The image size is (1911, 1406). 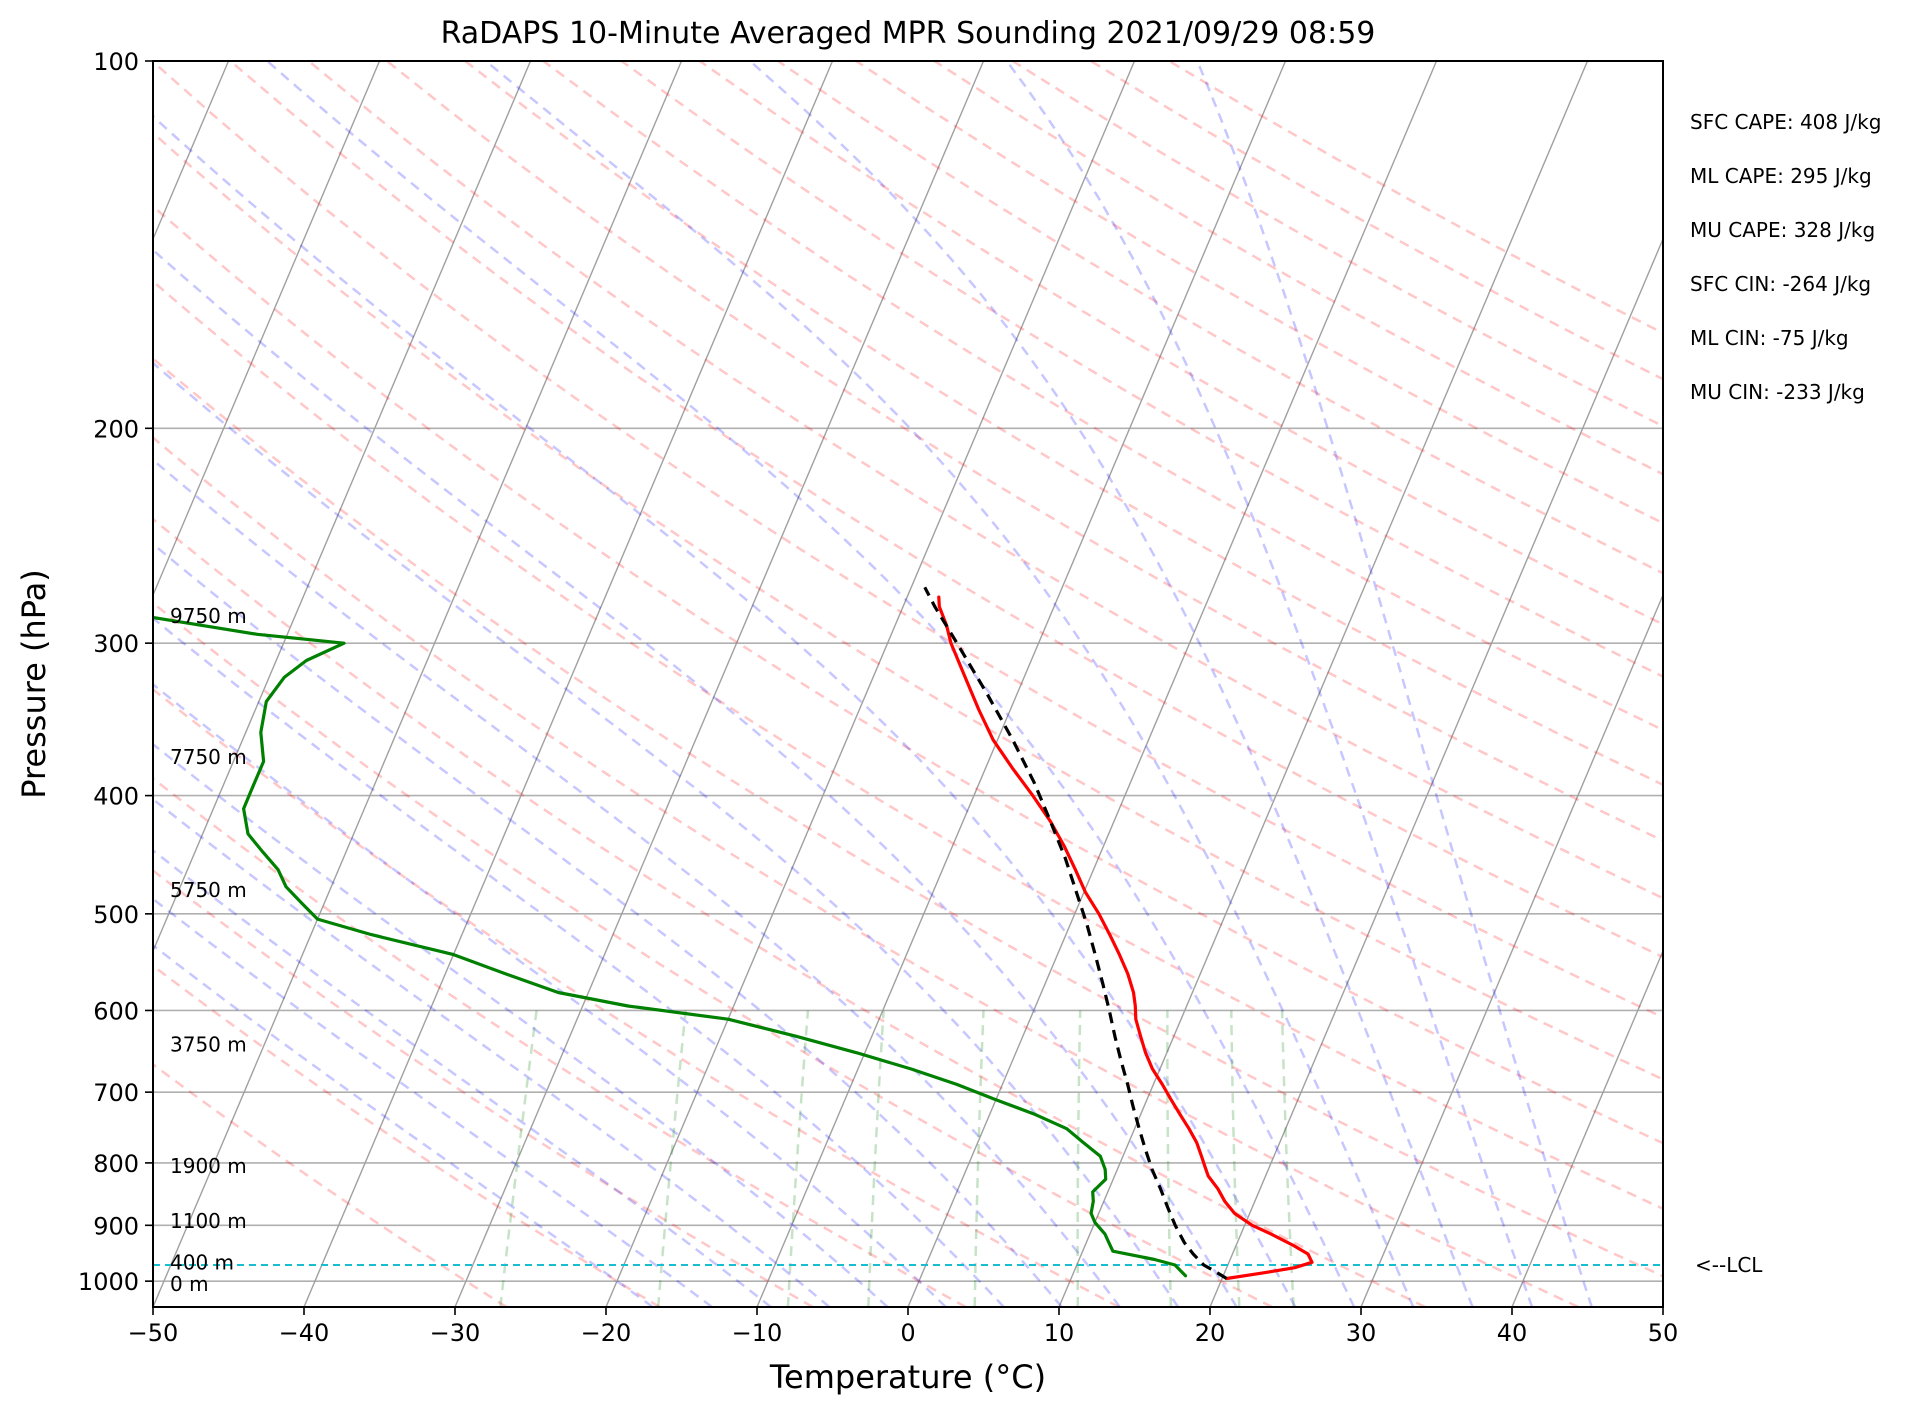 What do you see at coordinates (116, 429) in the screenshot?
I see `y-tick-label: 200` at bounding box center [116, 429].